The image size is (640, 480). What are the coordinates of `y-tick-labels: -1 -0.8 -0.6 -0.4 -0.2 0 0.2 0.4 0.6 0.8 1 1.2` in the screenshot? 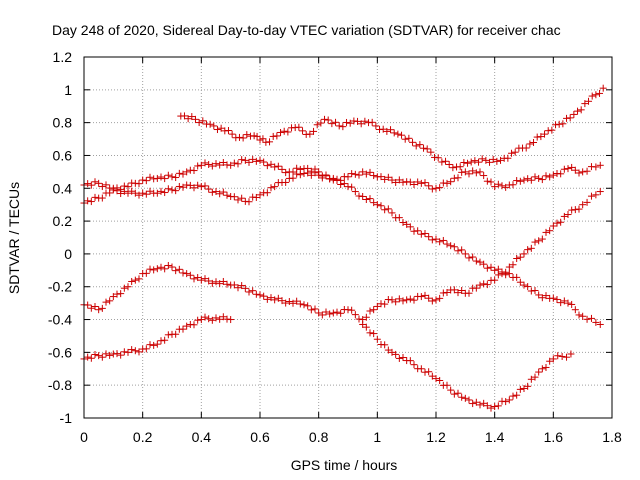 It's located at (60, 237).